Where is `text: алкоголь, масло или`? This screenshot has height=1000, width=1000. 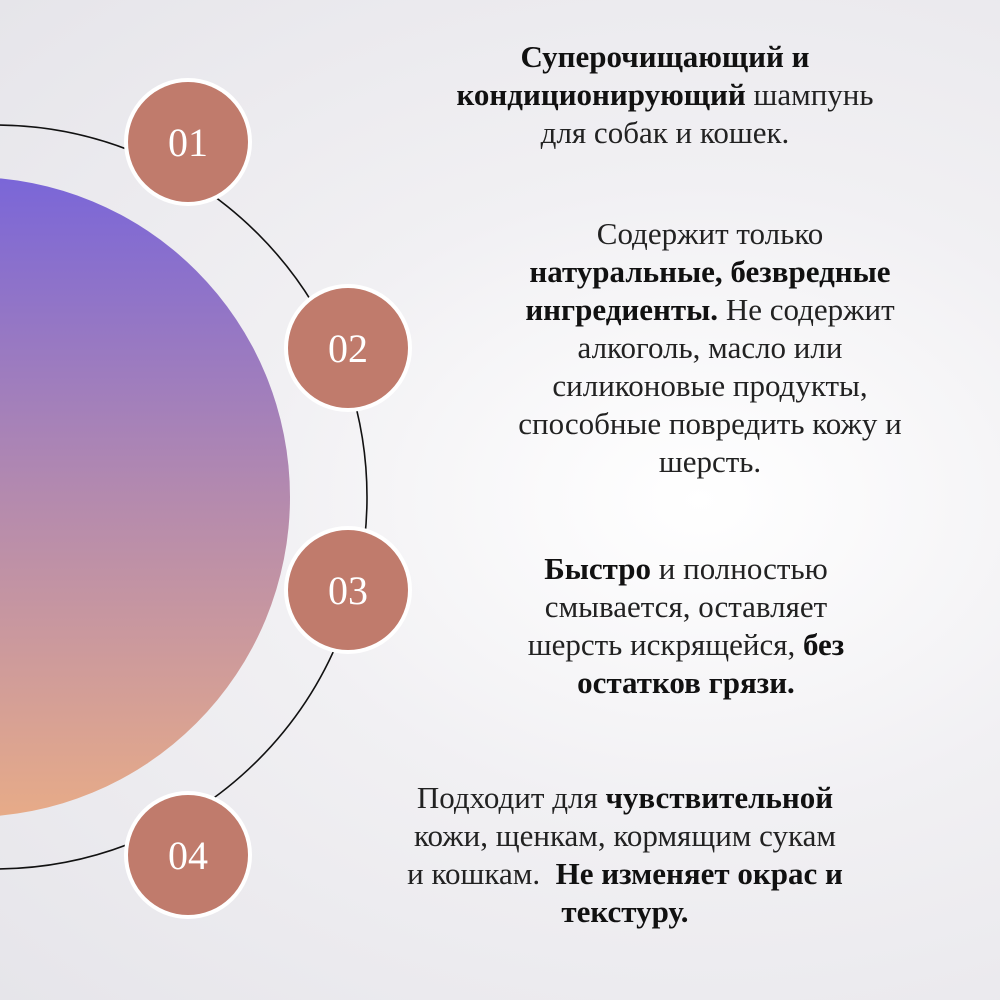
text: алкоголь, масло или is located at coordinates (710, 347).